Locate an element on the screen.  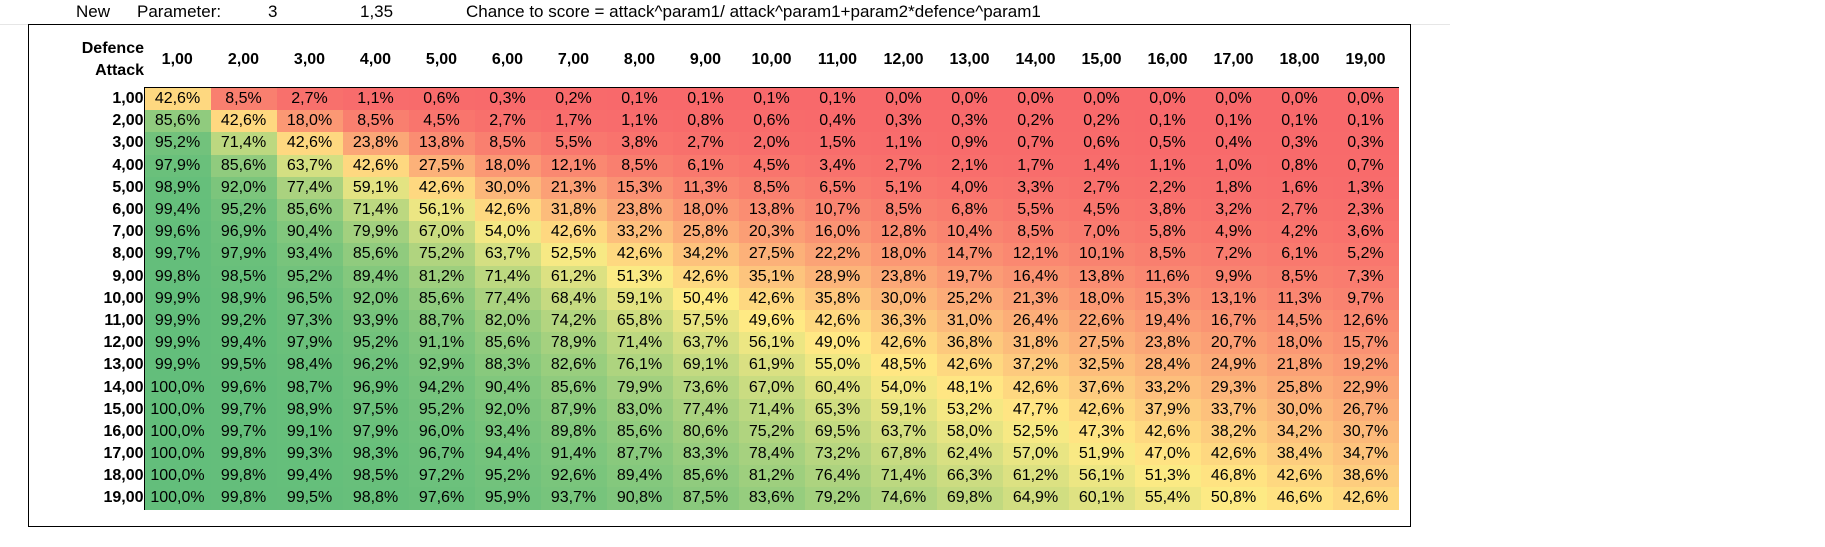
column-header: 16,00 is located at coordinates (1167, 59).